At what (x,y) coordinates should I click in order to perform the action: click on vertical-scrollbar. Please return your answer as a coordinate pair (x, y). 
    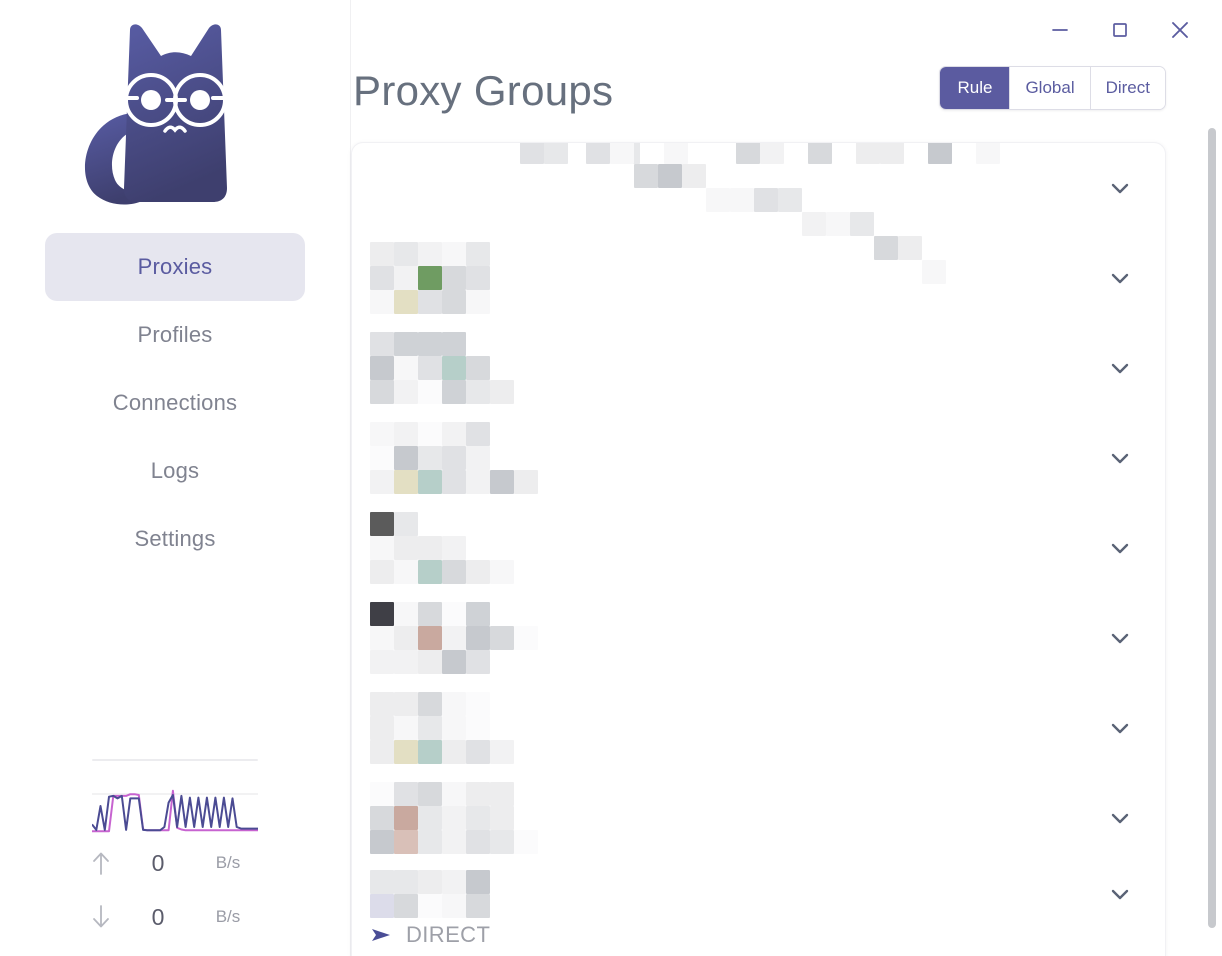
    Looking at the image, I should click on (1212, 538).